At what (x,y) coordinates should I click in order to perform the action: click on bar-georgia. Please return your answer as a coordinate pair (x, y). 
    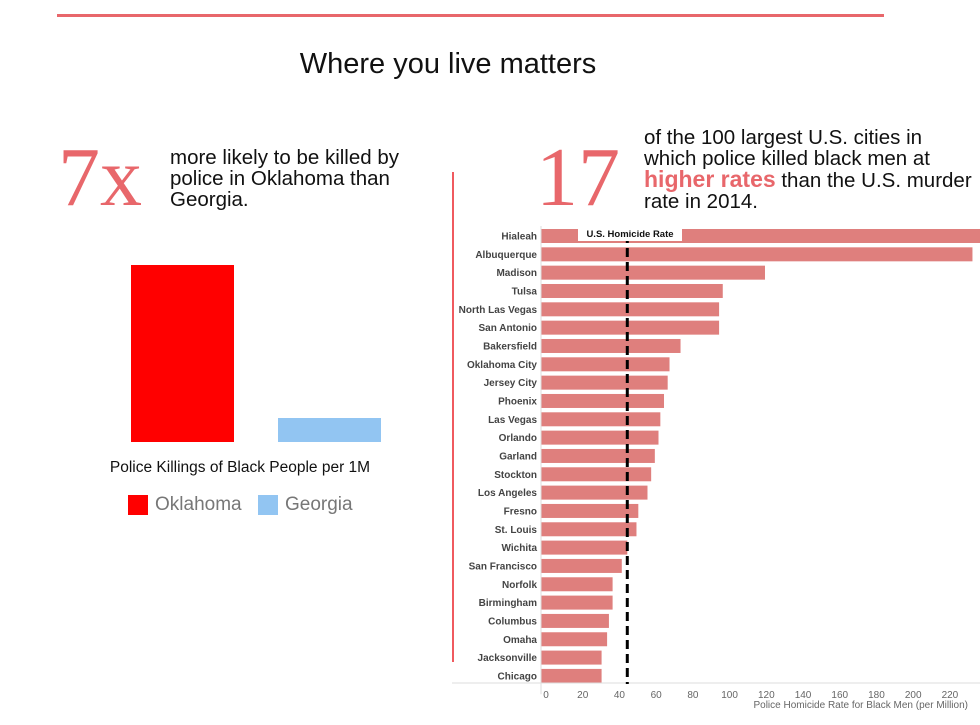
    Looking at the image, I should click on (329, 430).